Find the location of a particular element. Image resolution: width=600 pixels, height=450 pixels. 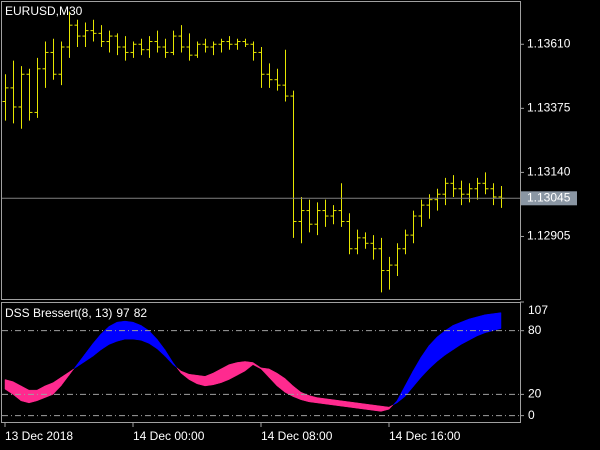

y-tick-label: 1.12905 is located at coordinates (549, 236).